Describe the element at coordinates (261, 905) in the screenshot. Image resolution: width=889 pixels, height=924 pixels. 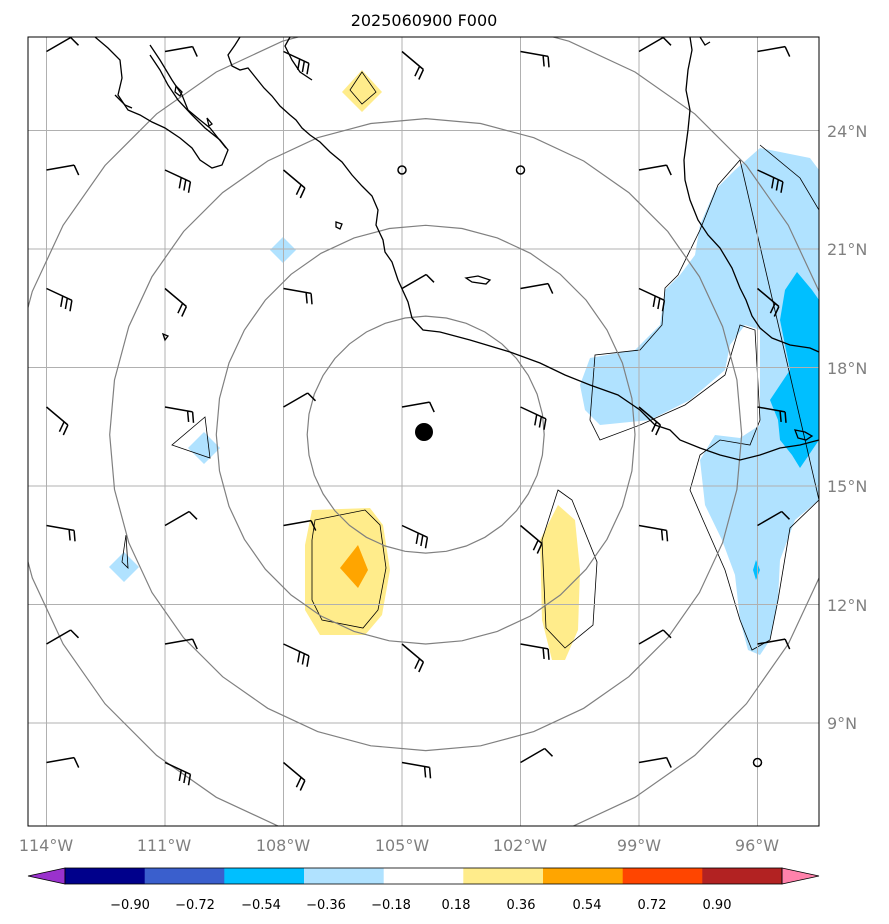
I see `colorbar-tick-label: −0.54` at that location.